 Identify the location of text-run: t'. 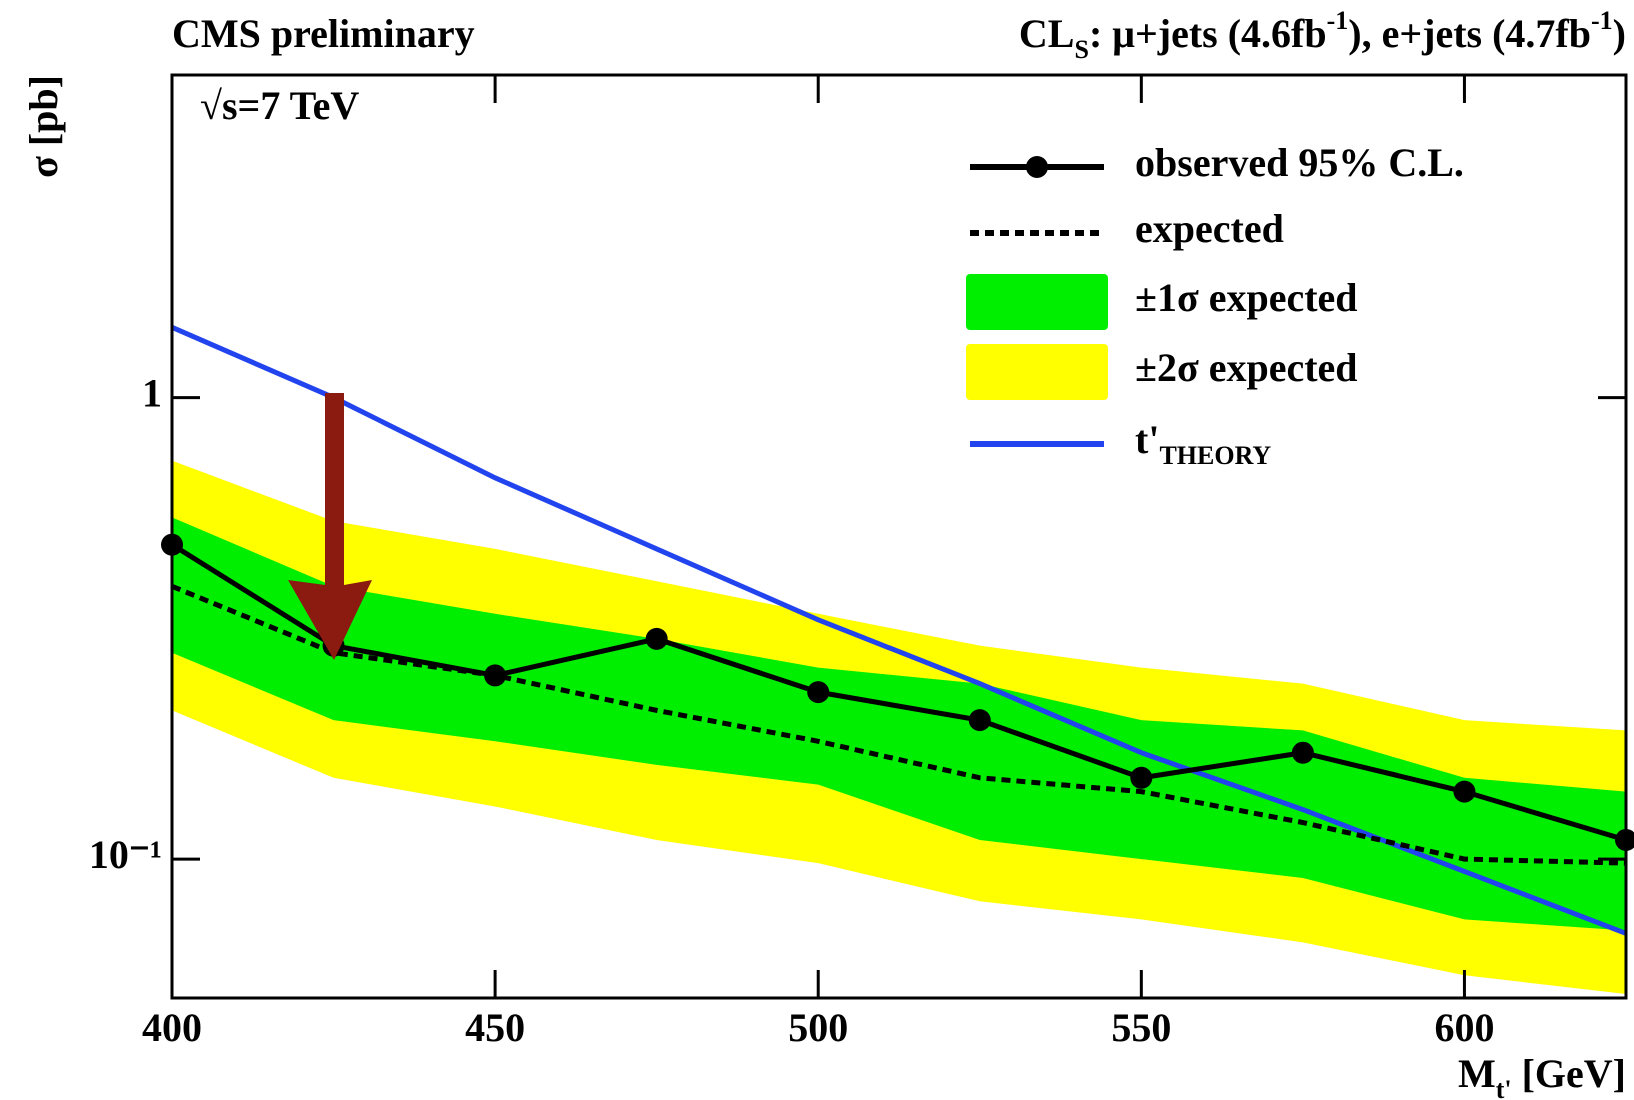
(1504, 1087).